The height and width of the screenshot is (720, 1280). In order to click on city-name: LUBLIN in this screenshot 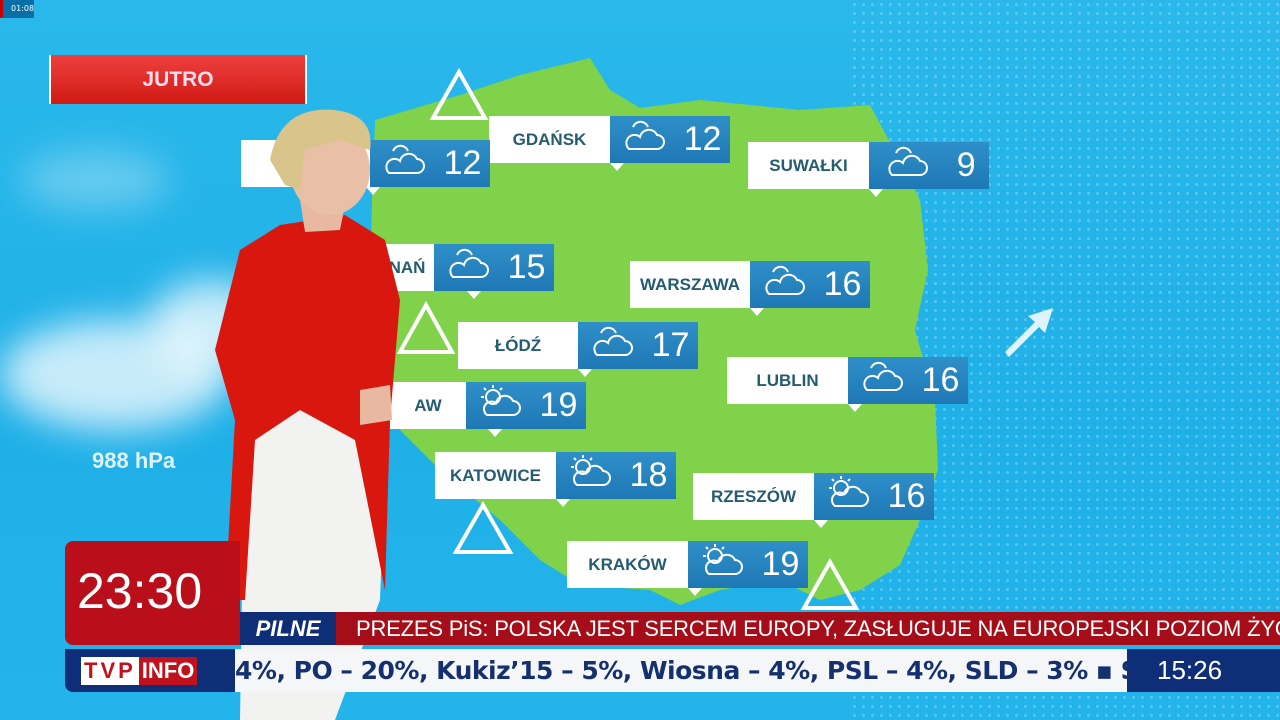, I will do `click(787, 380)`.